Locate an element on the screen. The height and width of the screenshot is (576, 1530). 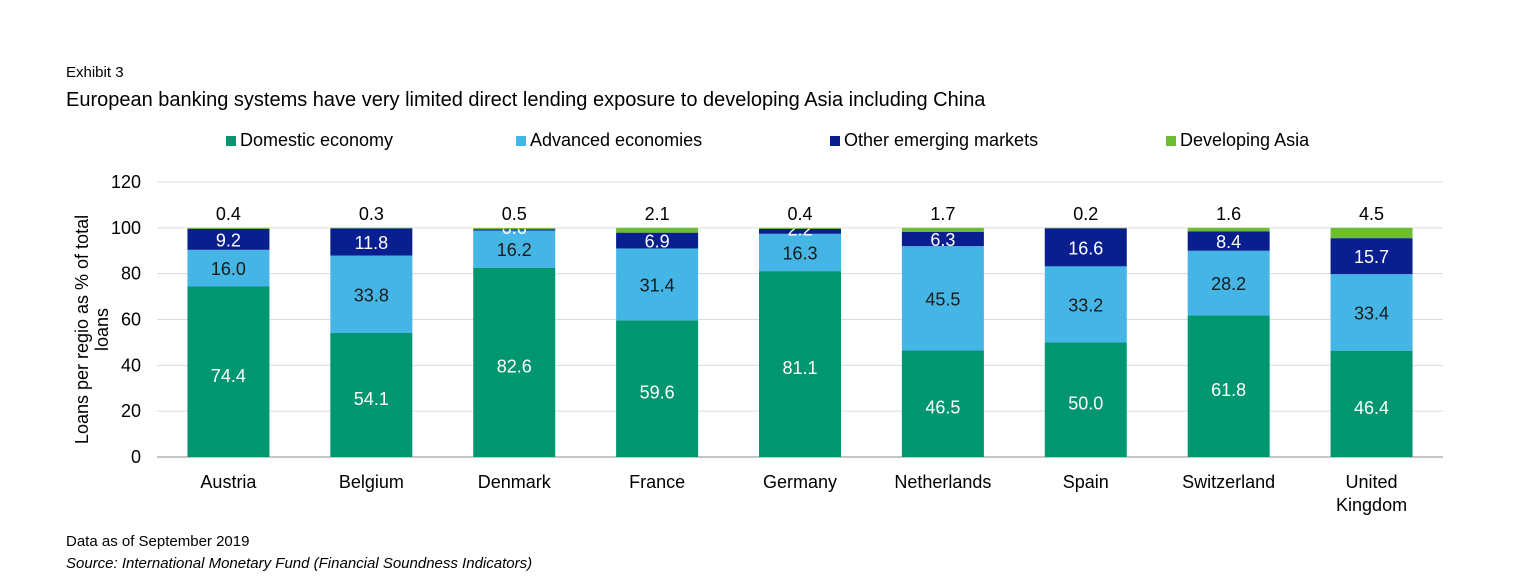
exhibit-label: Exhibit 3 is located at coordinates (95, 72).